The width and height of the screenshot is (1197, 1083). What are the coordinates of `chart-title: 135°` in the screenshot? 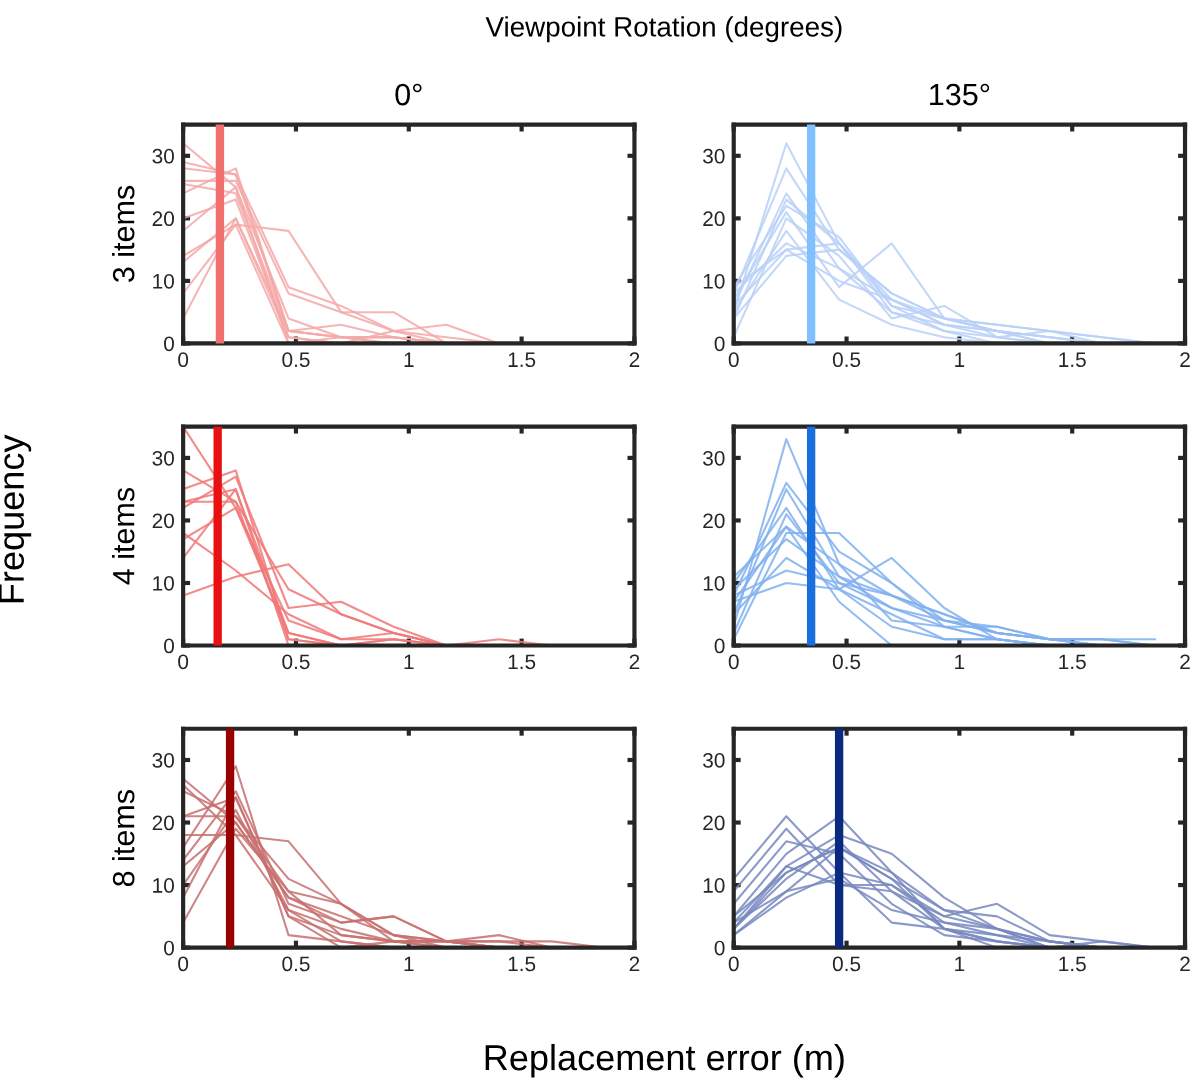 It's located at (960, 94).